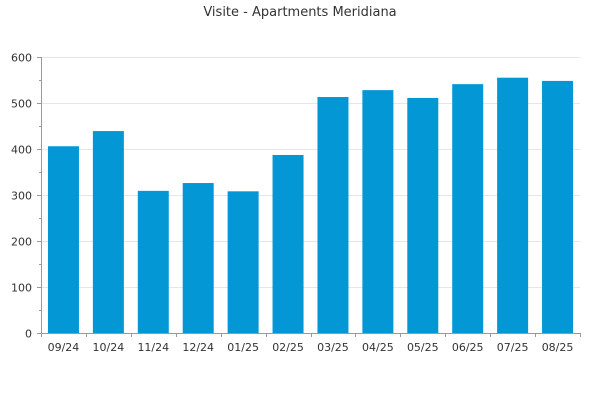 This screenshot has width=600, height=404. I want to click on y-tick-label: 400, so click(21, 150).